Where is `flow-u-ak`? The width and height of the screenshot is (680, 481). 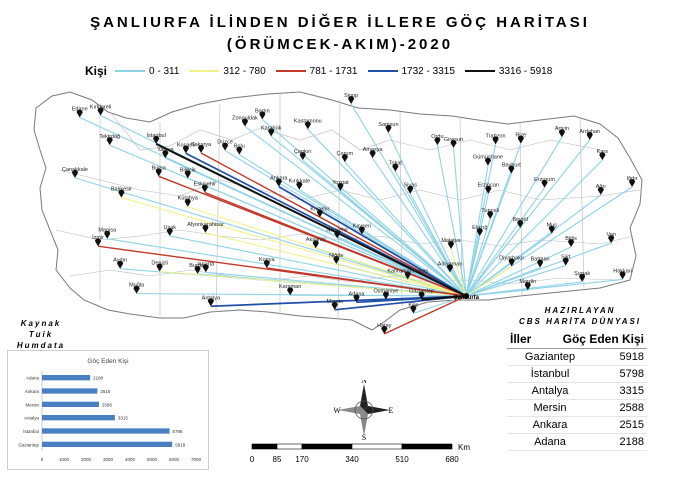
flow-u-ak is located at coordinates (318, 266).